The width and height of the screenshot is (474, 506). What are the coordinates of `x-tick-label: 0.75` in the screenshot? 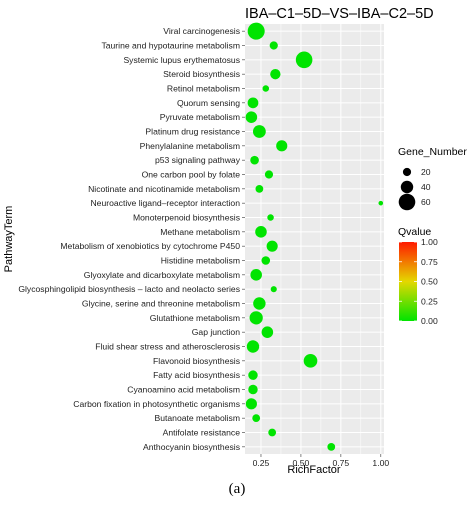 It's located at (340, 463).